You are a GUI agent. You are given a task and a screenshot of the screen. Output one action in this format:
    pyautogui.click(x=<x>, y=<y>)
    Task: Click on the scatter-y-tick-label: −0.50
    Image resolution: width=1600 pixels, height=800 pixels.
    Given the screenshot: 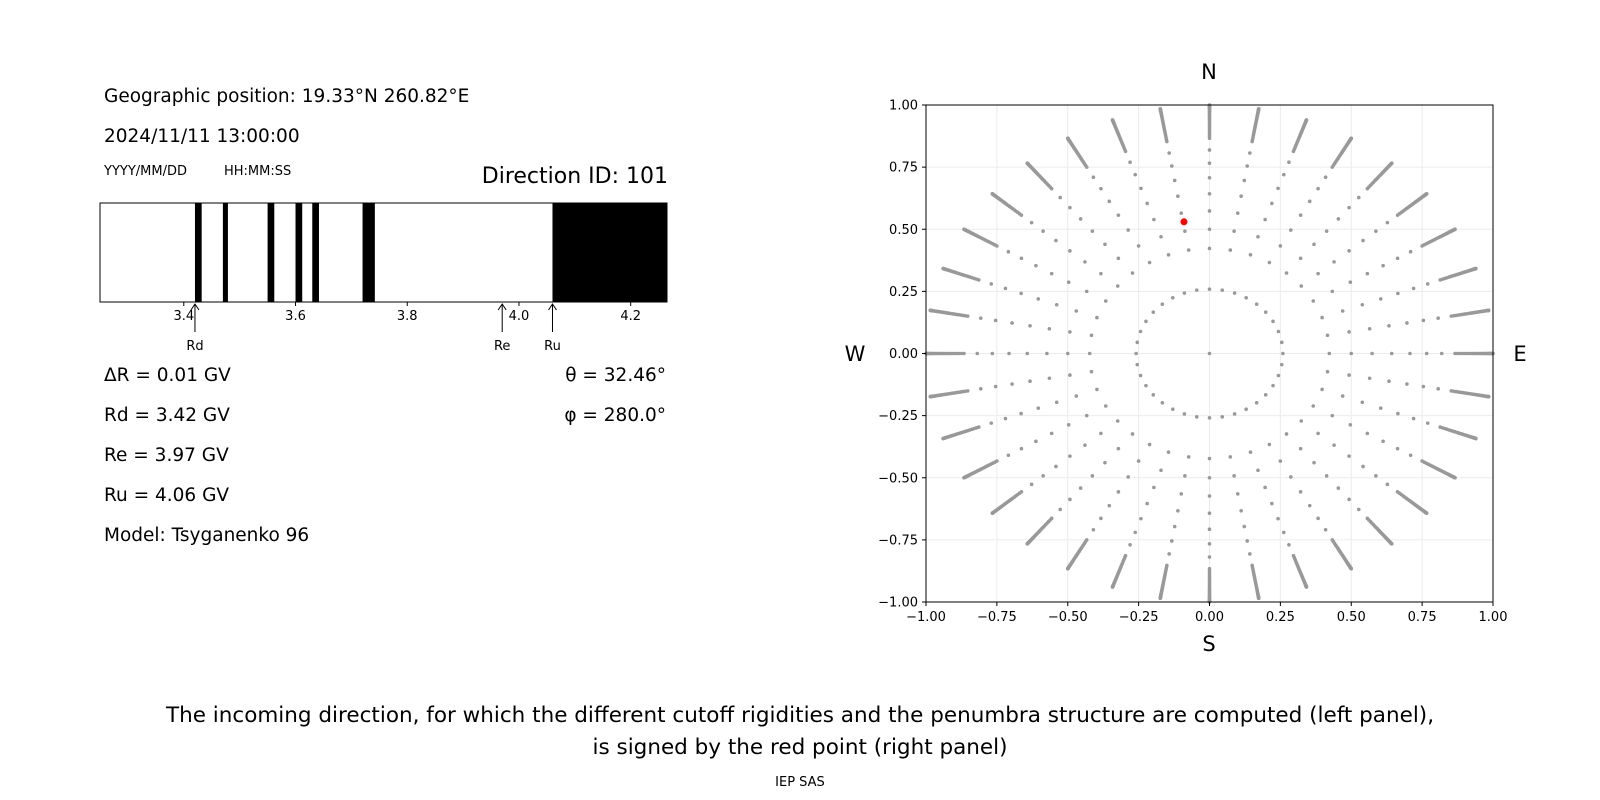 What is the action you would take?
    pyautogui.click(x=898, y=478)
    